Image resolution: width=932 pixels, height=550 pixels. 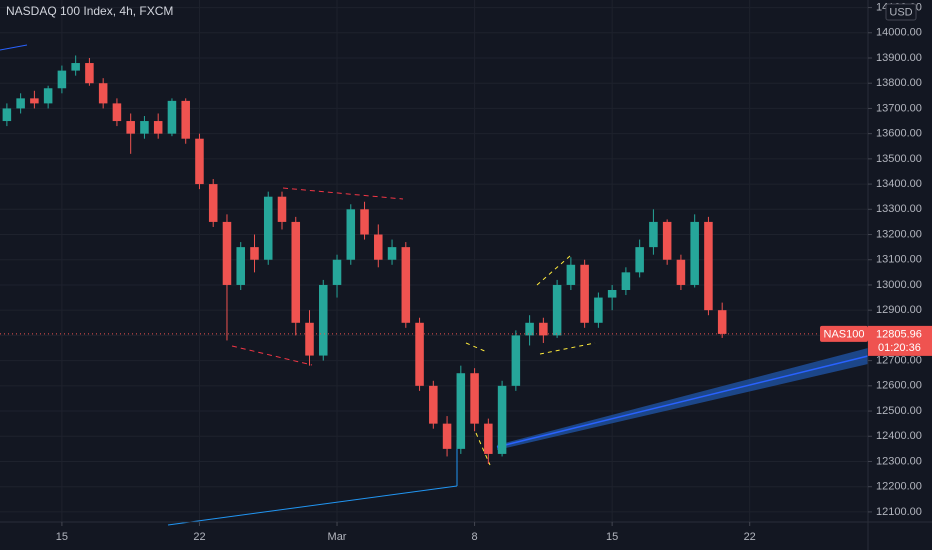 I want to click on y-tick-label: 12100.00, so click(x=899, y=512).